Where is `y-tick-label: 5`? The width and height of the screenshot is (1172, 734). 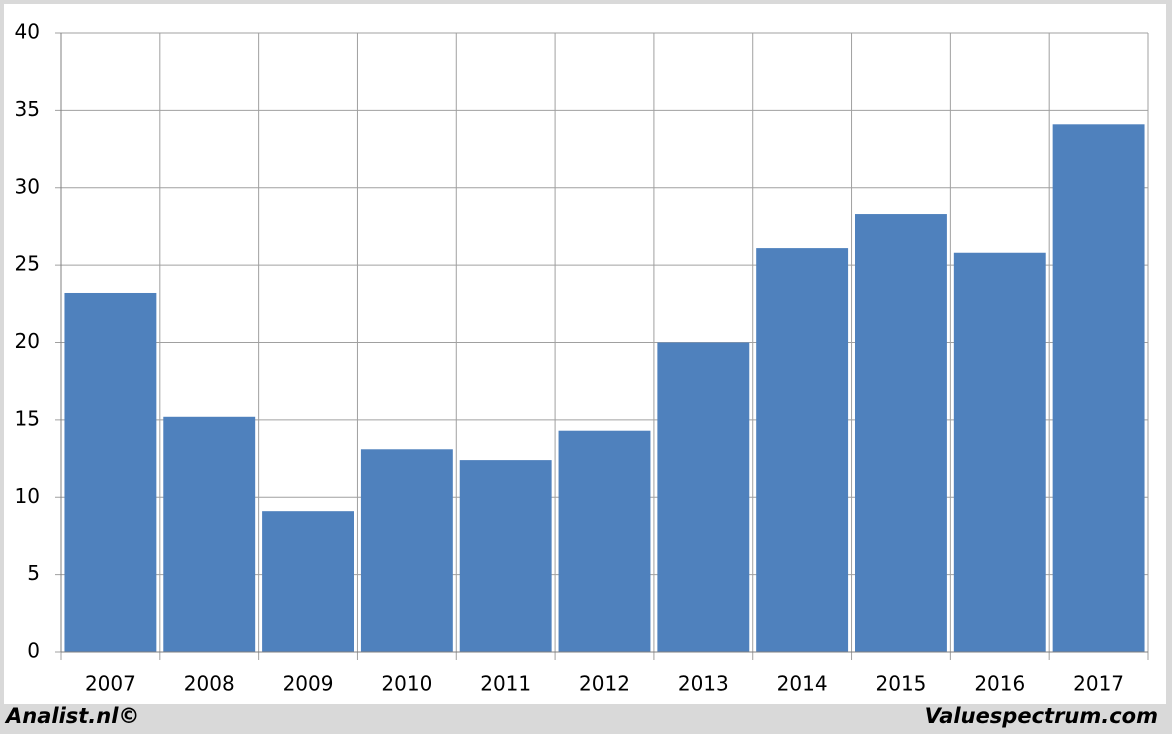
y-tick-label: 5 is located at coordinates (33, 573).